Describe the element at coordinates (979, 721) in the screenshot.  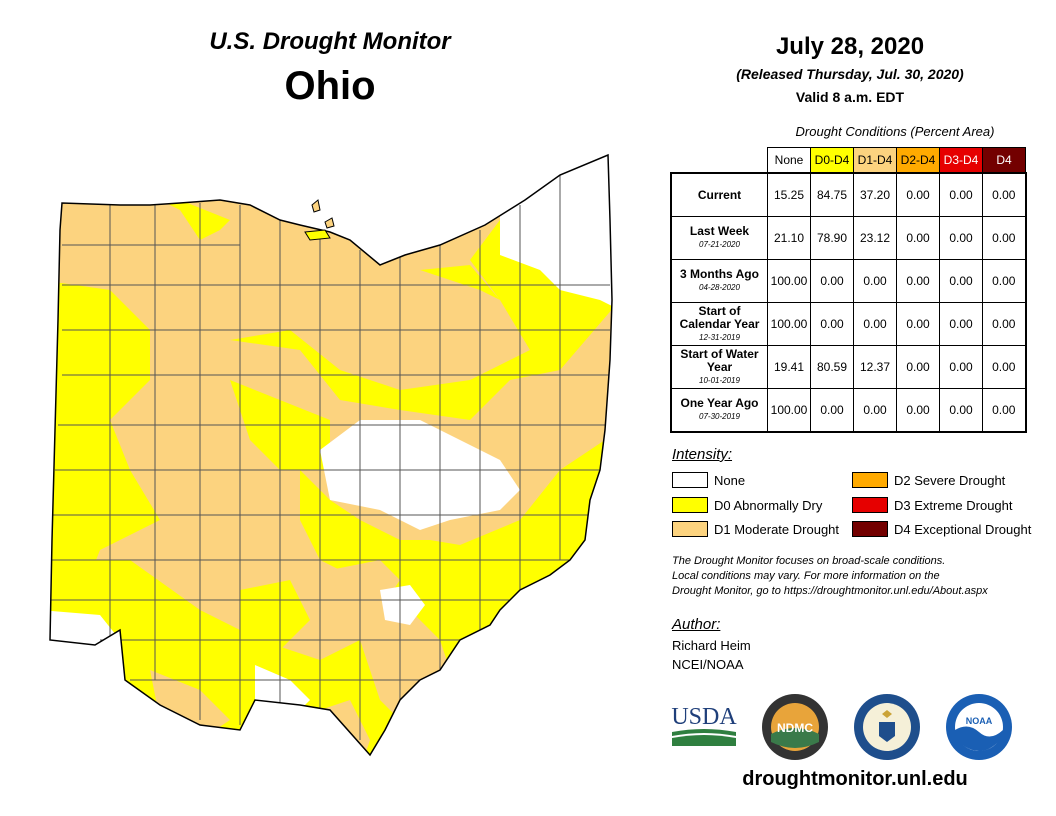
I see `noaa-logo-text: NOAA` at that location.